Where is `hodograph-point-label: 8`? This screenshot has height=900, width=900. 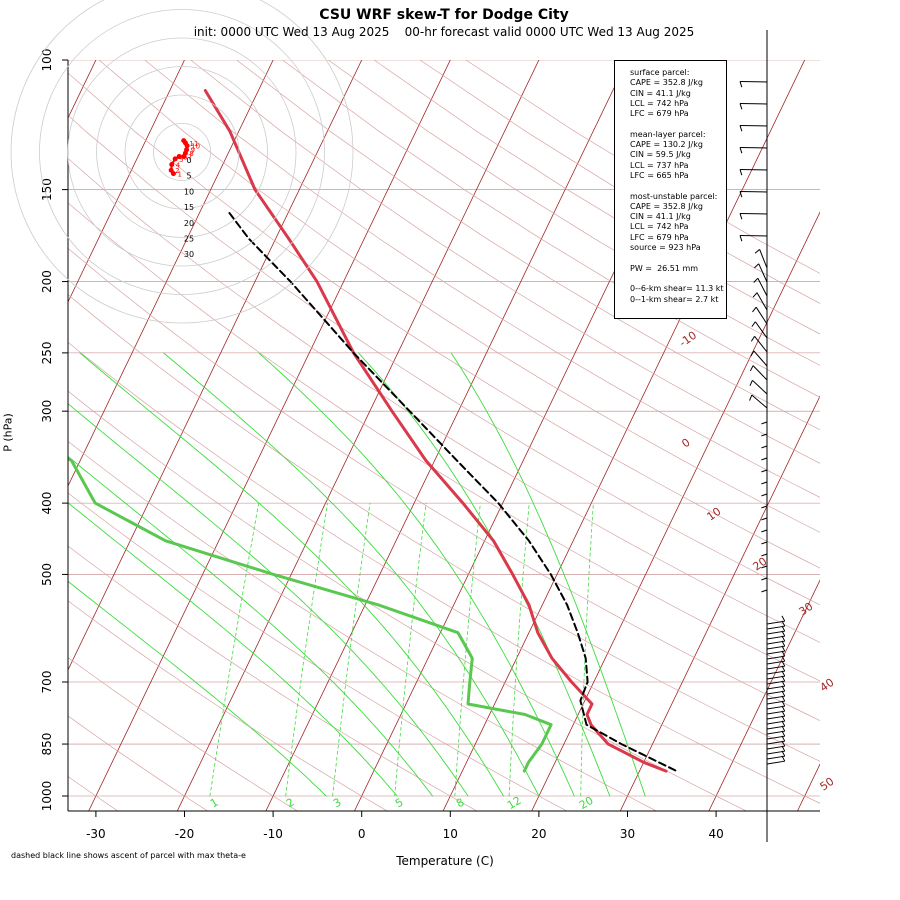 hodograph-point-label: 8 is located at coordinates (191, 154).